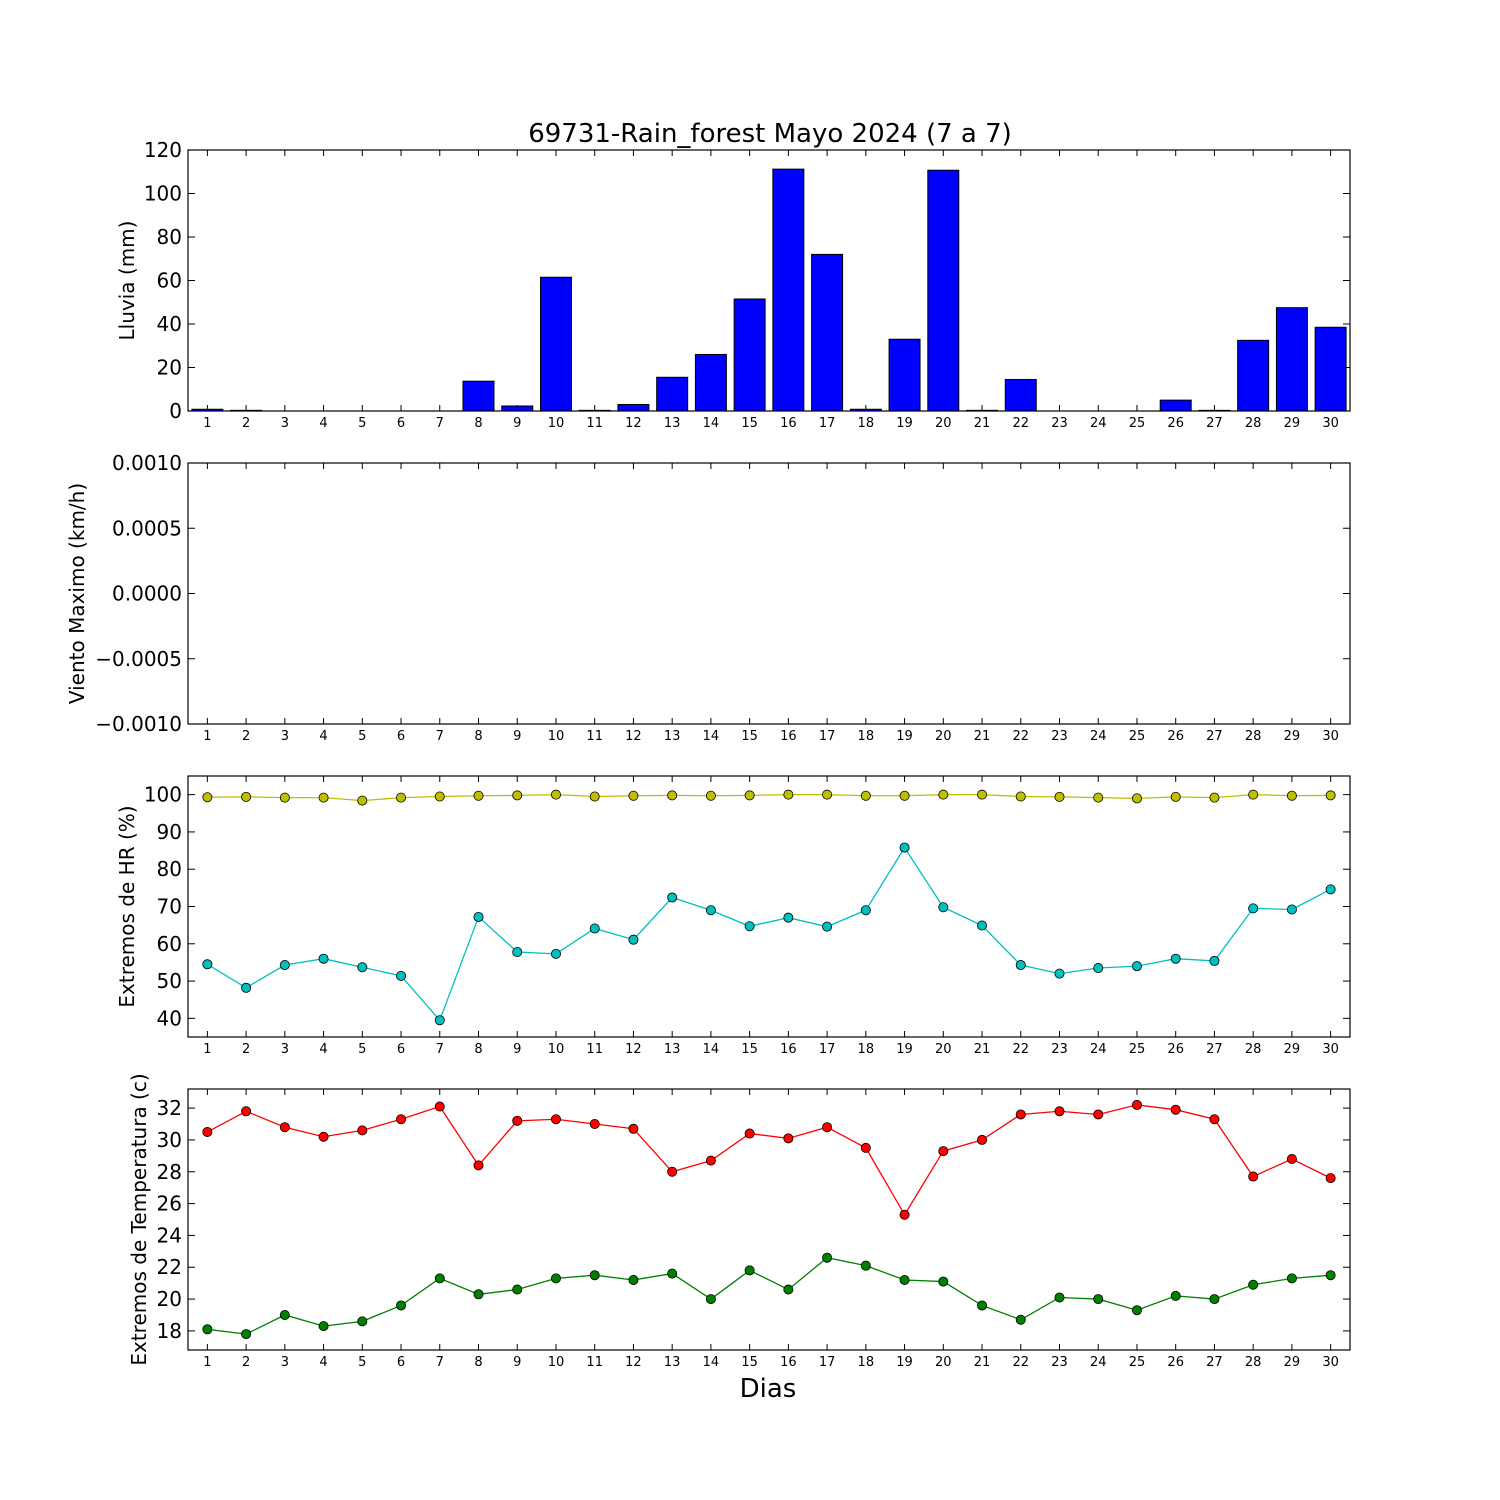 This screenshot has height=1500, width=1500. I want to click on x-tick-label: 7, so click(440, 423).